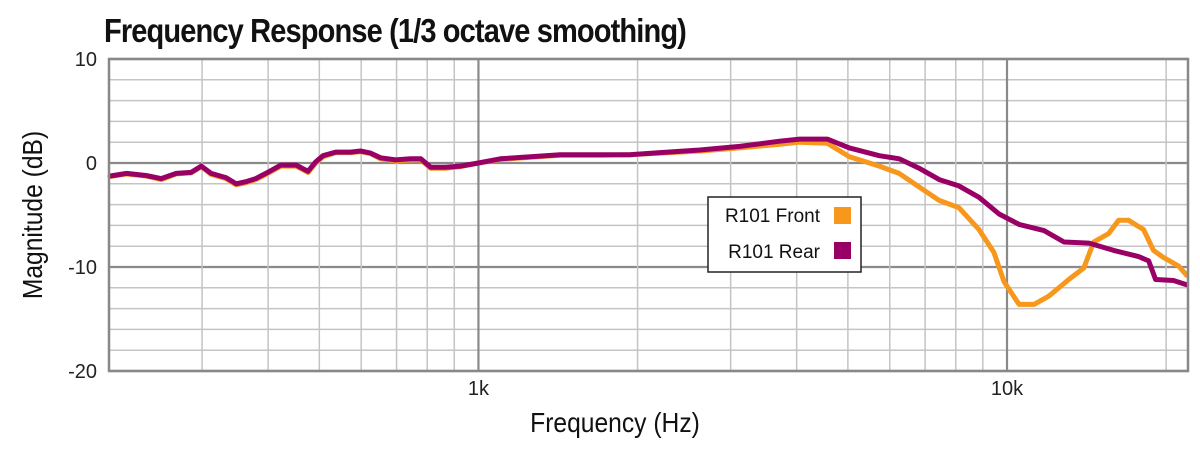 The height and width of the screenshot is (450, 1200). What do you see at coordinates (82, 268) in the screenshot?
I see `y-tick-label: -10` at bounding box center [82, 268].